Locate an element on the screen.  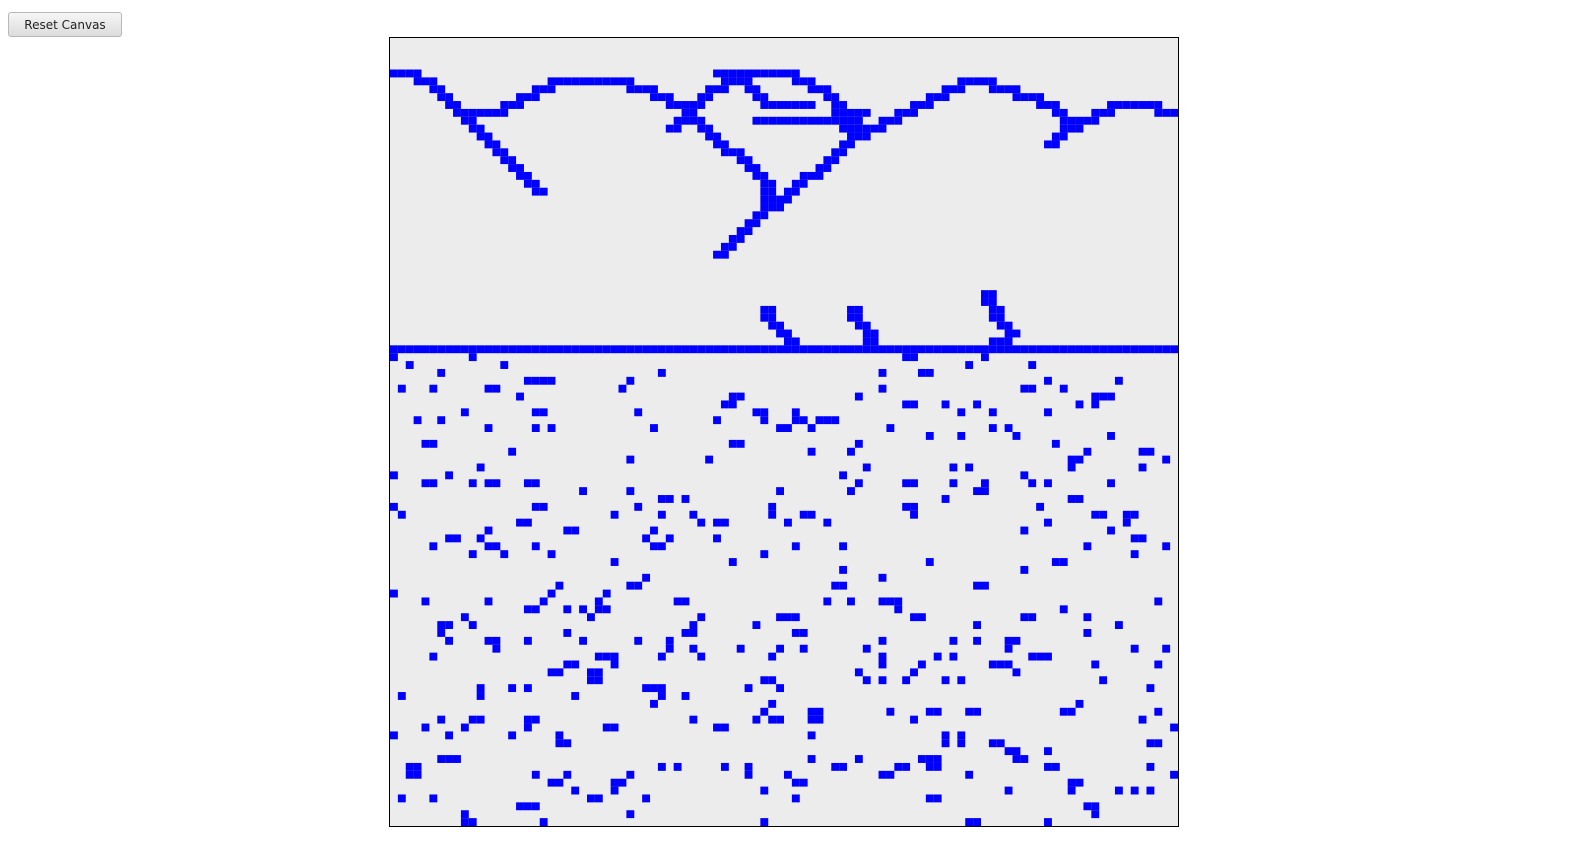
reset-canvas-button: Reset Canvas is located at coordinates (65, 24).